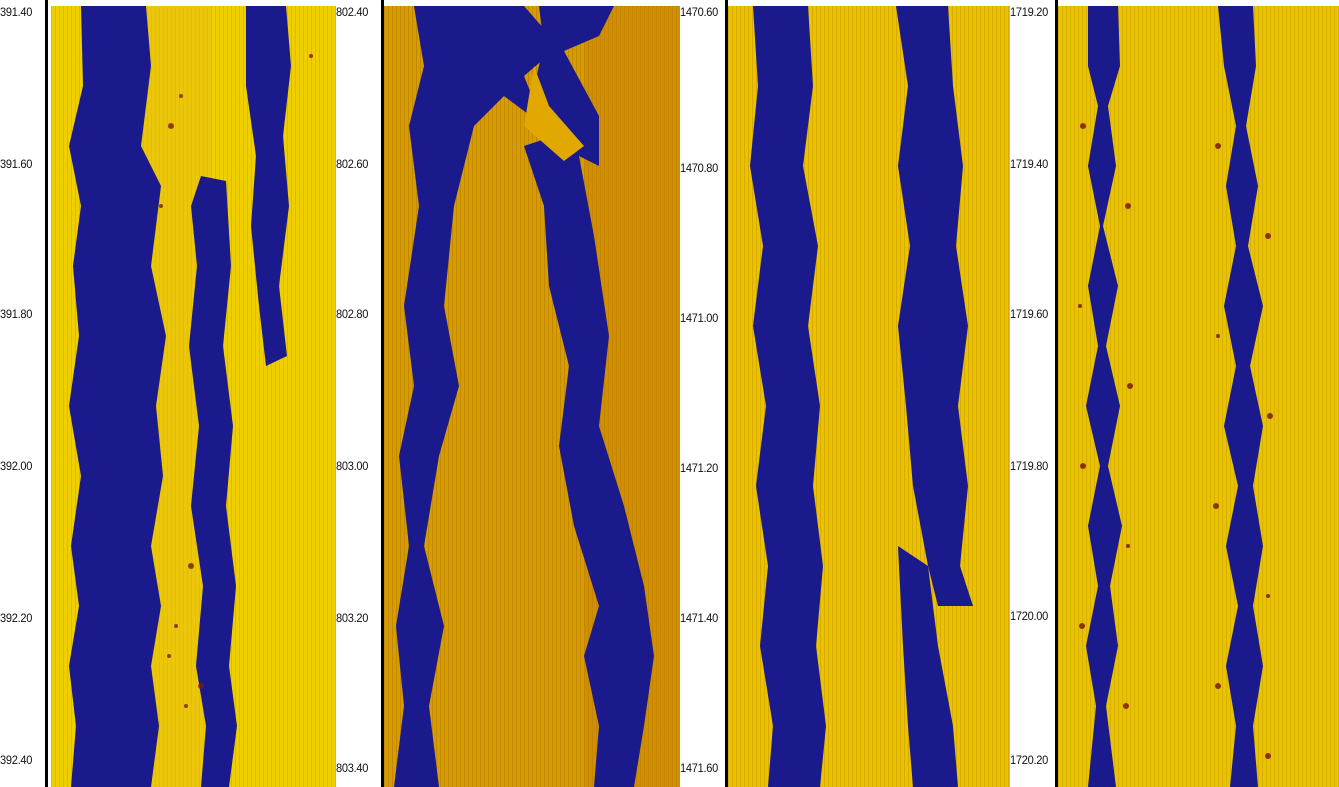 This screenshot has width=1339, height=787. What do you see at coordinates (1029, 314) in the screenshot?
I see `depth-tick: 1719.60` at bounding box center [1029, 314].